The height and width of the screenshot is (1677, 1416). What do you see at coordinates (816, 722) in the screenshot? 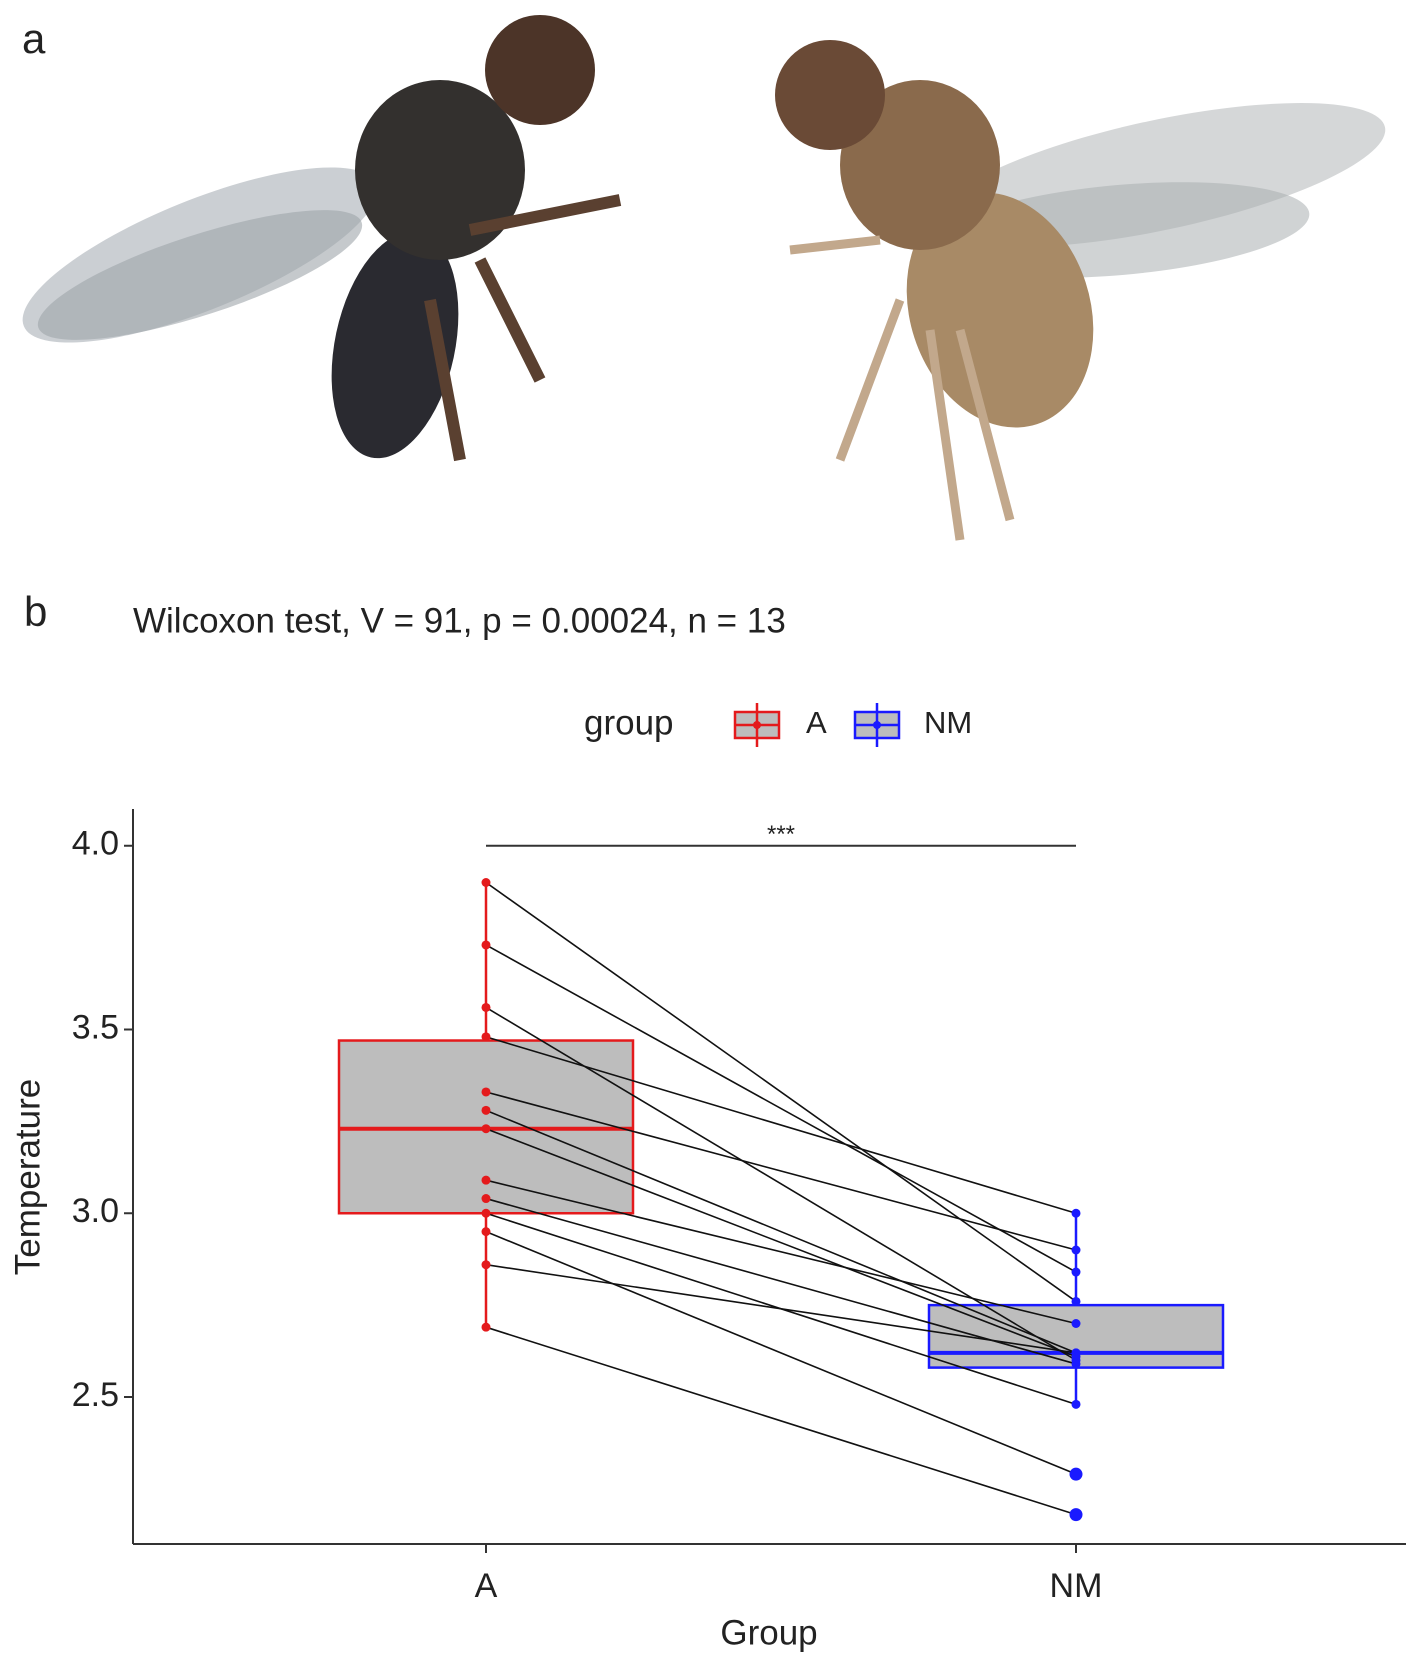
I see `legend-label: A` at bounding box center [816, 722].